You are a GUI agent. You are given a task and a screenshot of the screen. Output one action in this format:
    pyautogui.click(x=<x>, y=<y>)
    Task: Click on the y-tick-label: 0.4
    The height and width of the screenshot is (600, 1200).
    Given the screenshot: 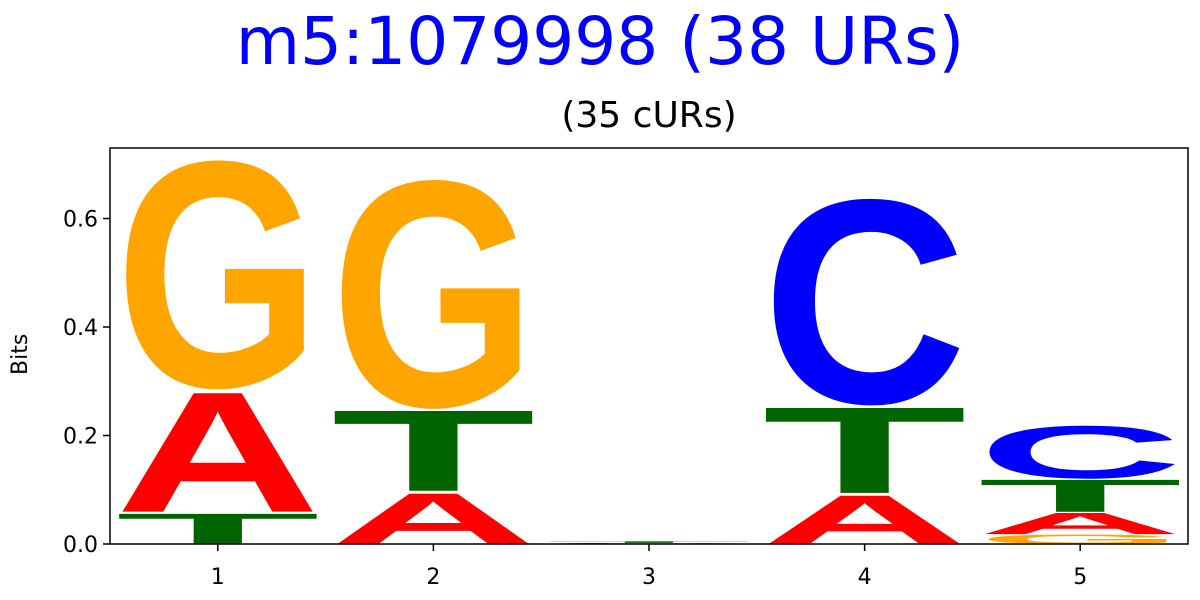 What is the action you would take?
    pyautogui.click(x=80, y=328)
    